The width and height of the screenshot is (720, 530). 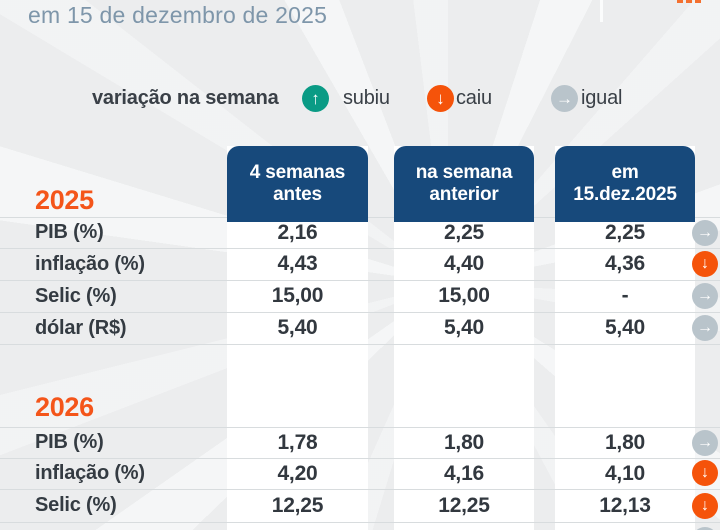 I want to click on page-subtitle: em 15 de dezembro de 2025, so click(x=178, y=15).